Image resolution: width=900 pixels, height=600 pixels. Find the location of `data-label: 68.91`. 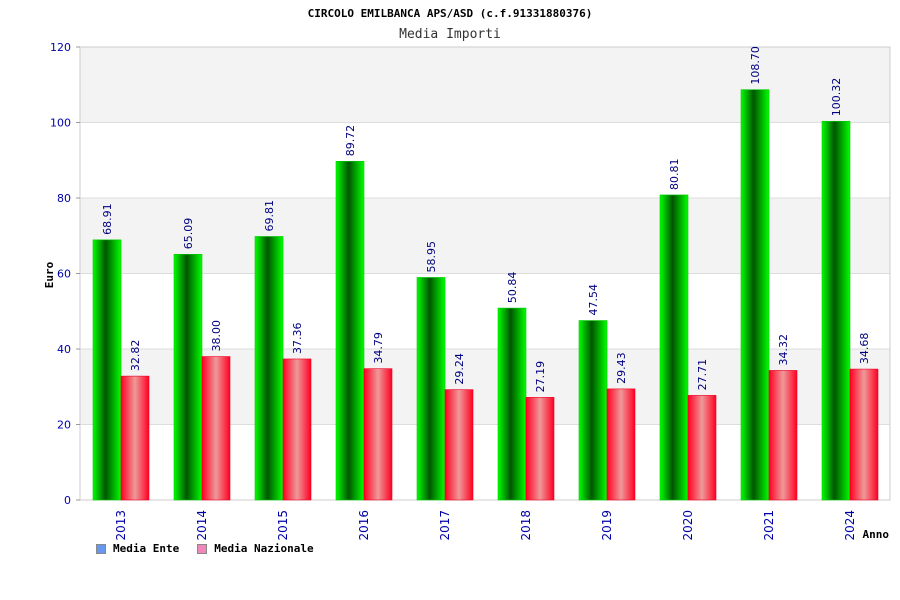

data-label: 68.91 is located at coordinates (107, 219).